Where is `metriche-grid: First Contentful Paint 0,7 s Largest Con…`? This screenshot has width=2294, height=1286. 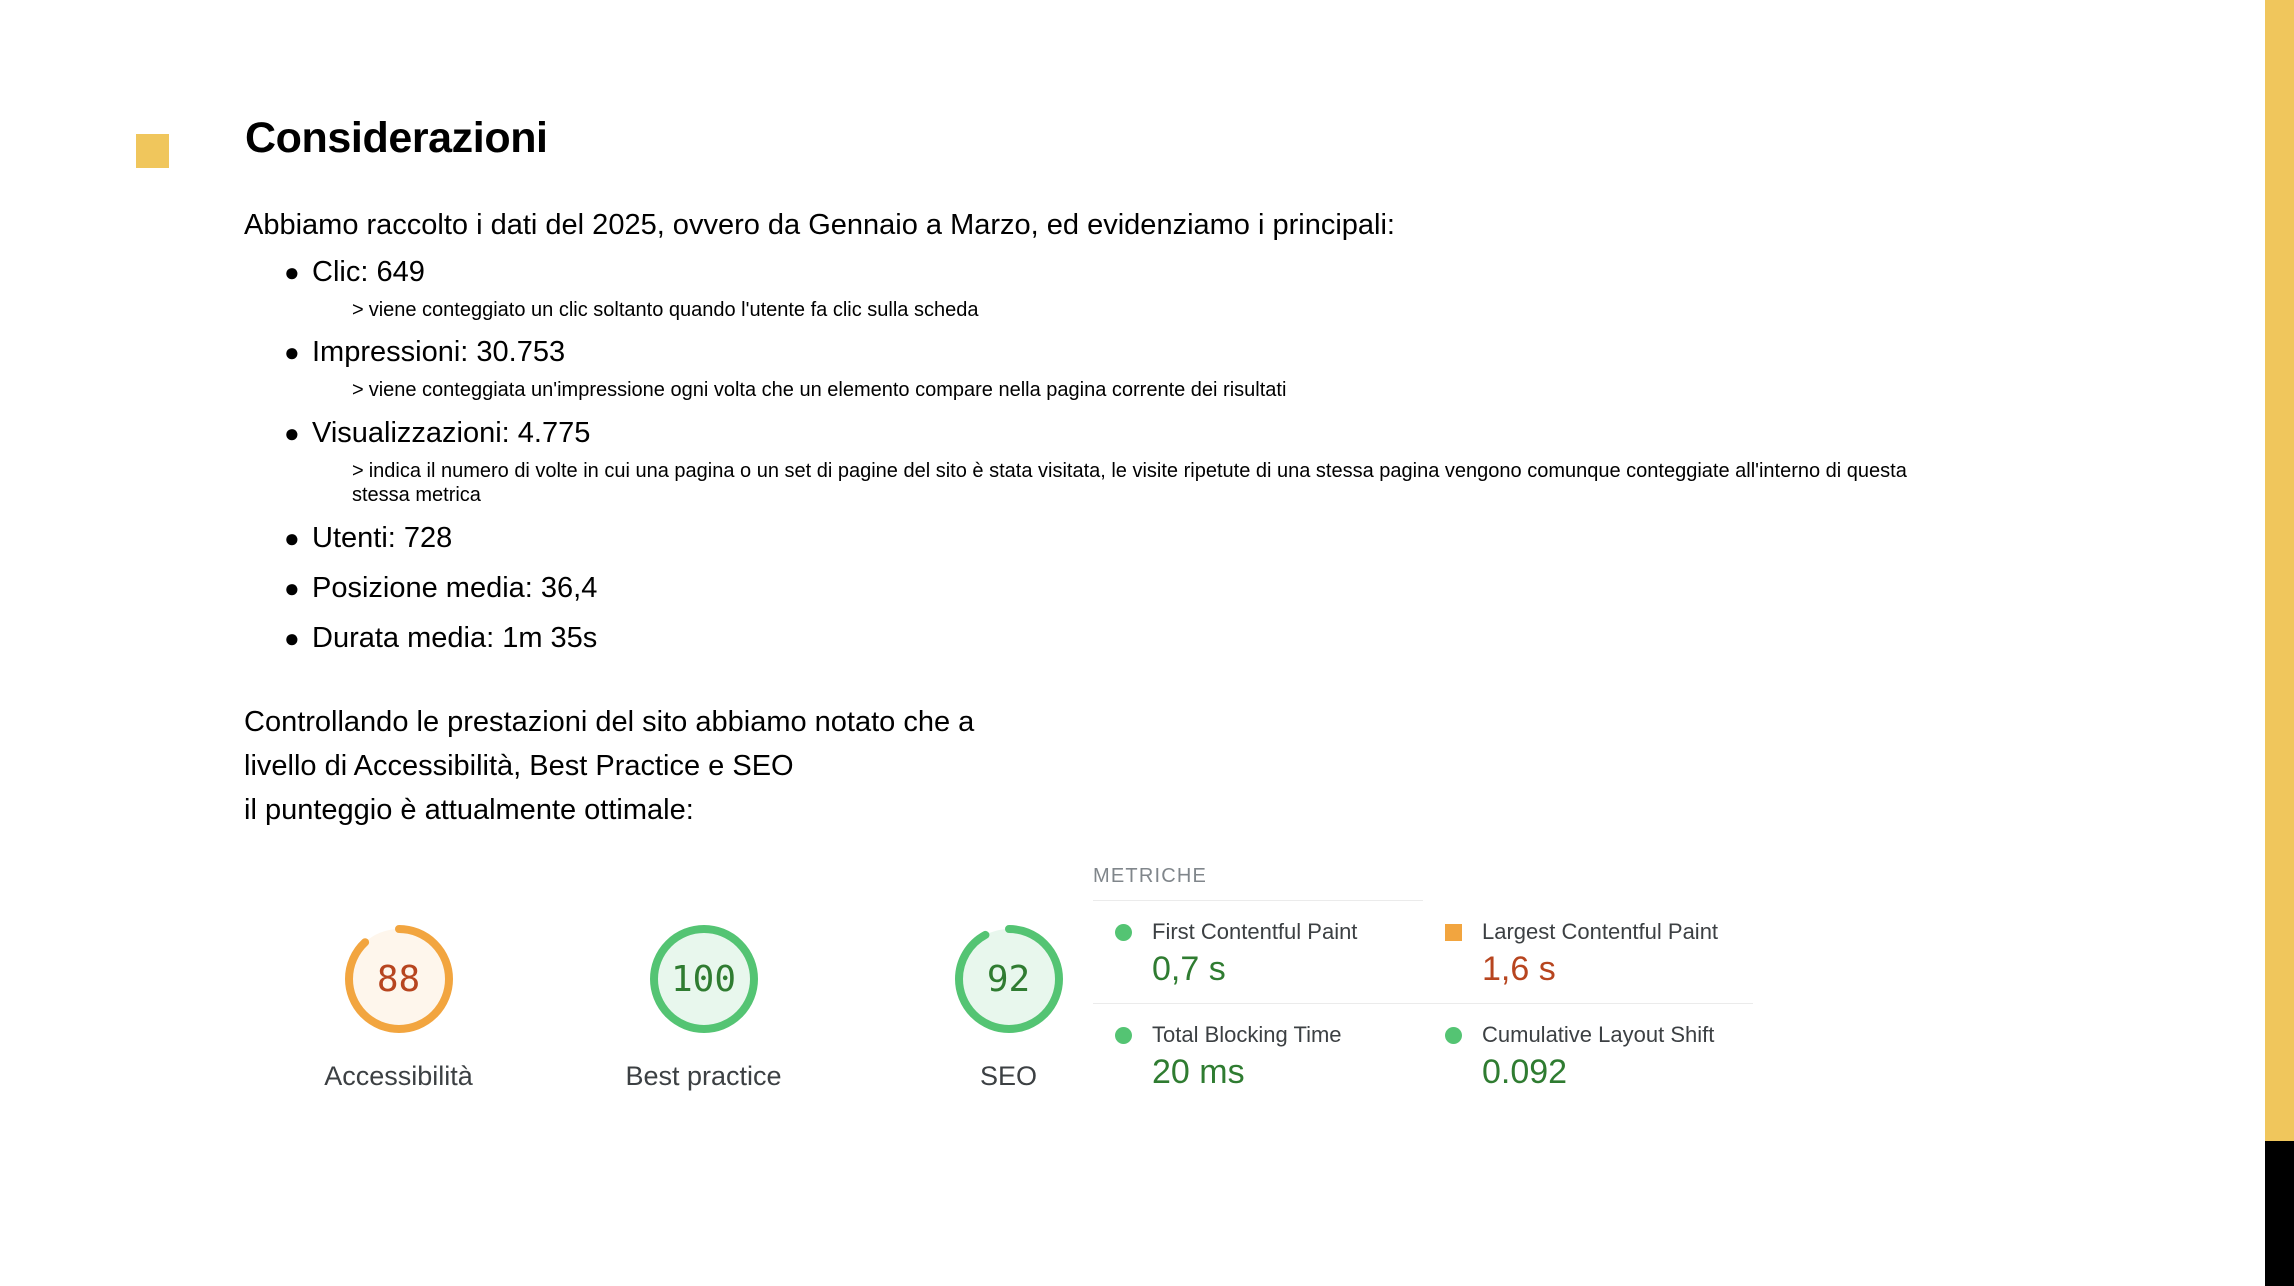
metriche-grid: First Contentful Paint 0,7 s Largest Con… is located at coordinates (1433, 1003).